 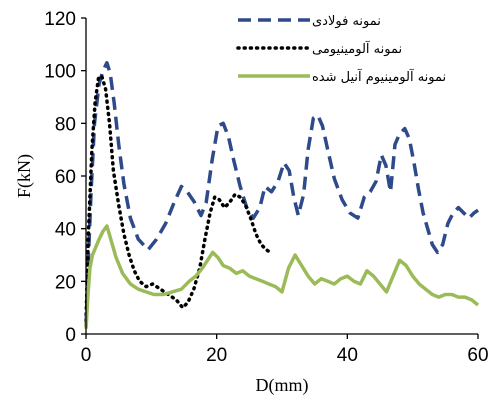 I want to click on y-tick-label: 0, so click(x=70, y=335).